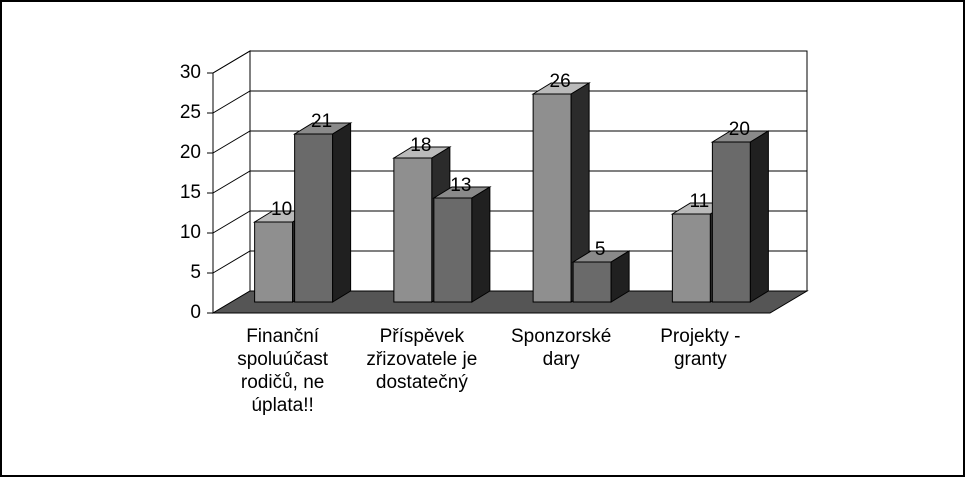 The width and height of the screenshot is (965, 477). I want to click on x-tick-label: Projekty - granty, so click(700, 348).